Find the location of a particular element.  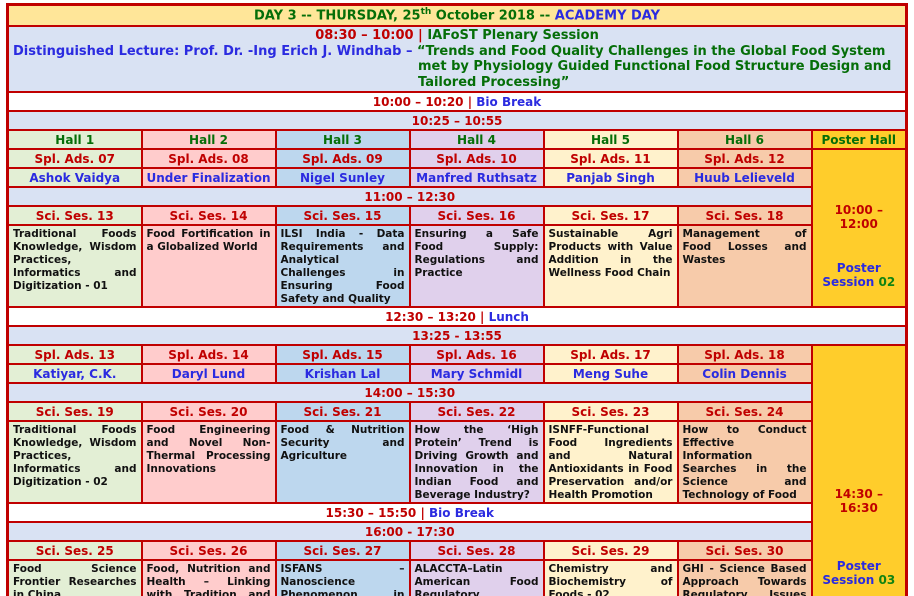

sci-morning-time-row: 11:00 – 12:30 is located at coordinates (456, 196).